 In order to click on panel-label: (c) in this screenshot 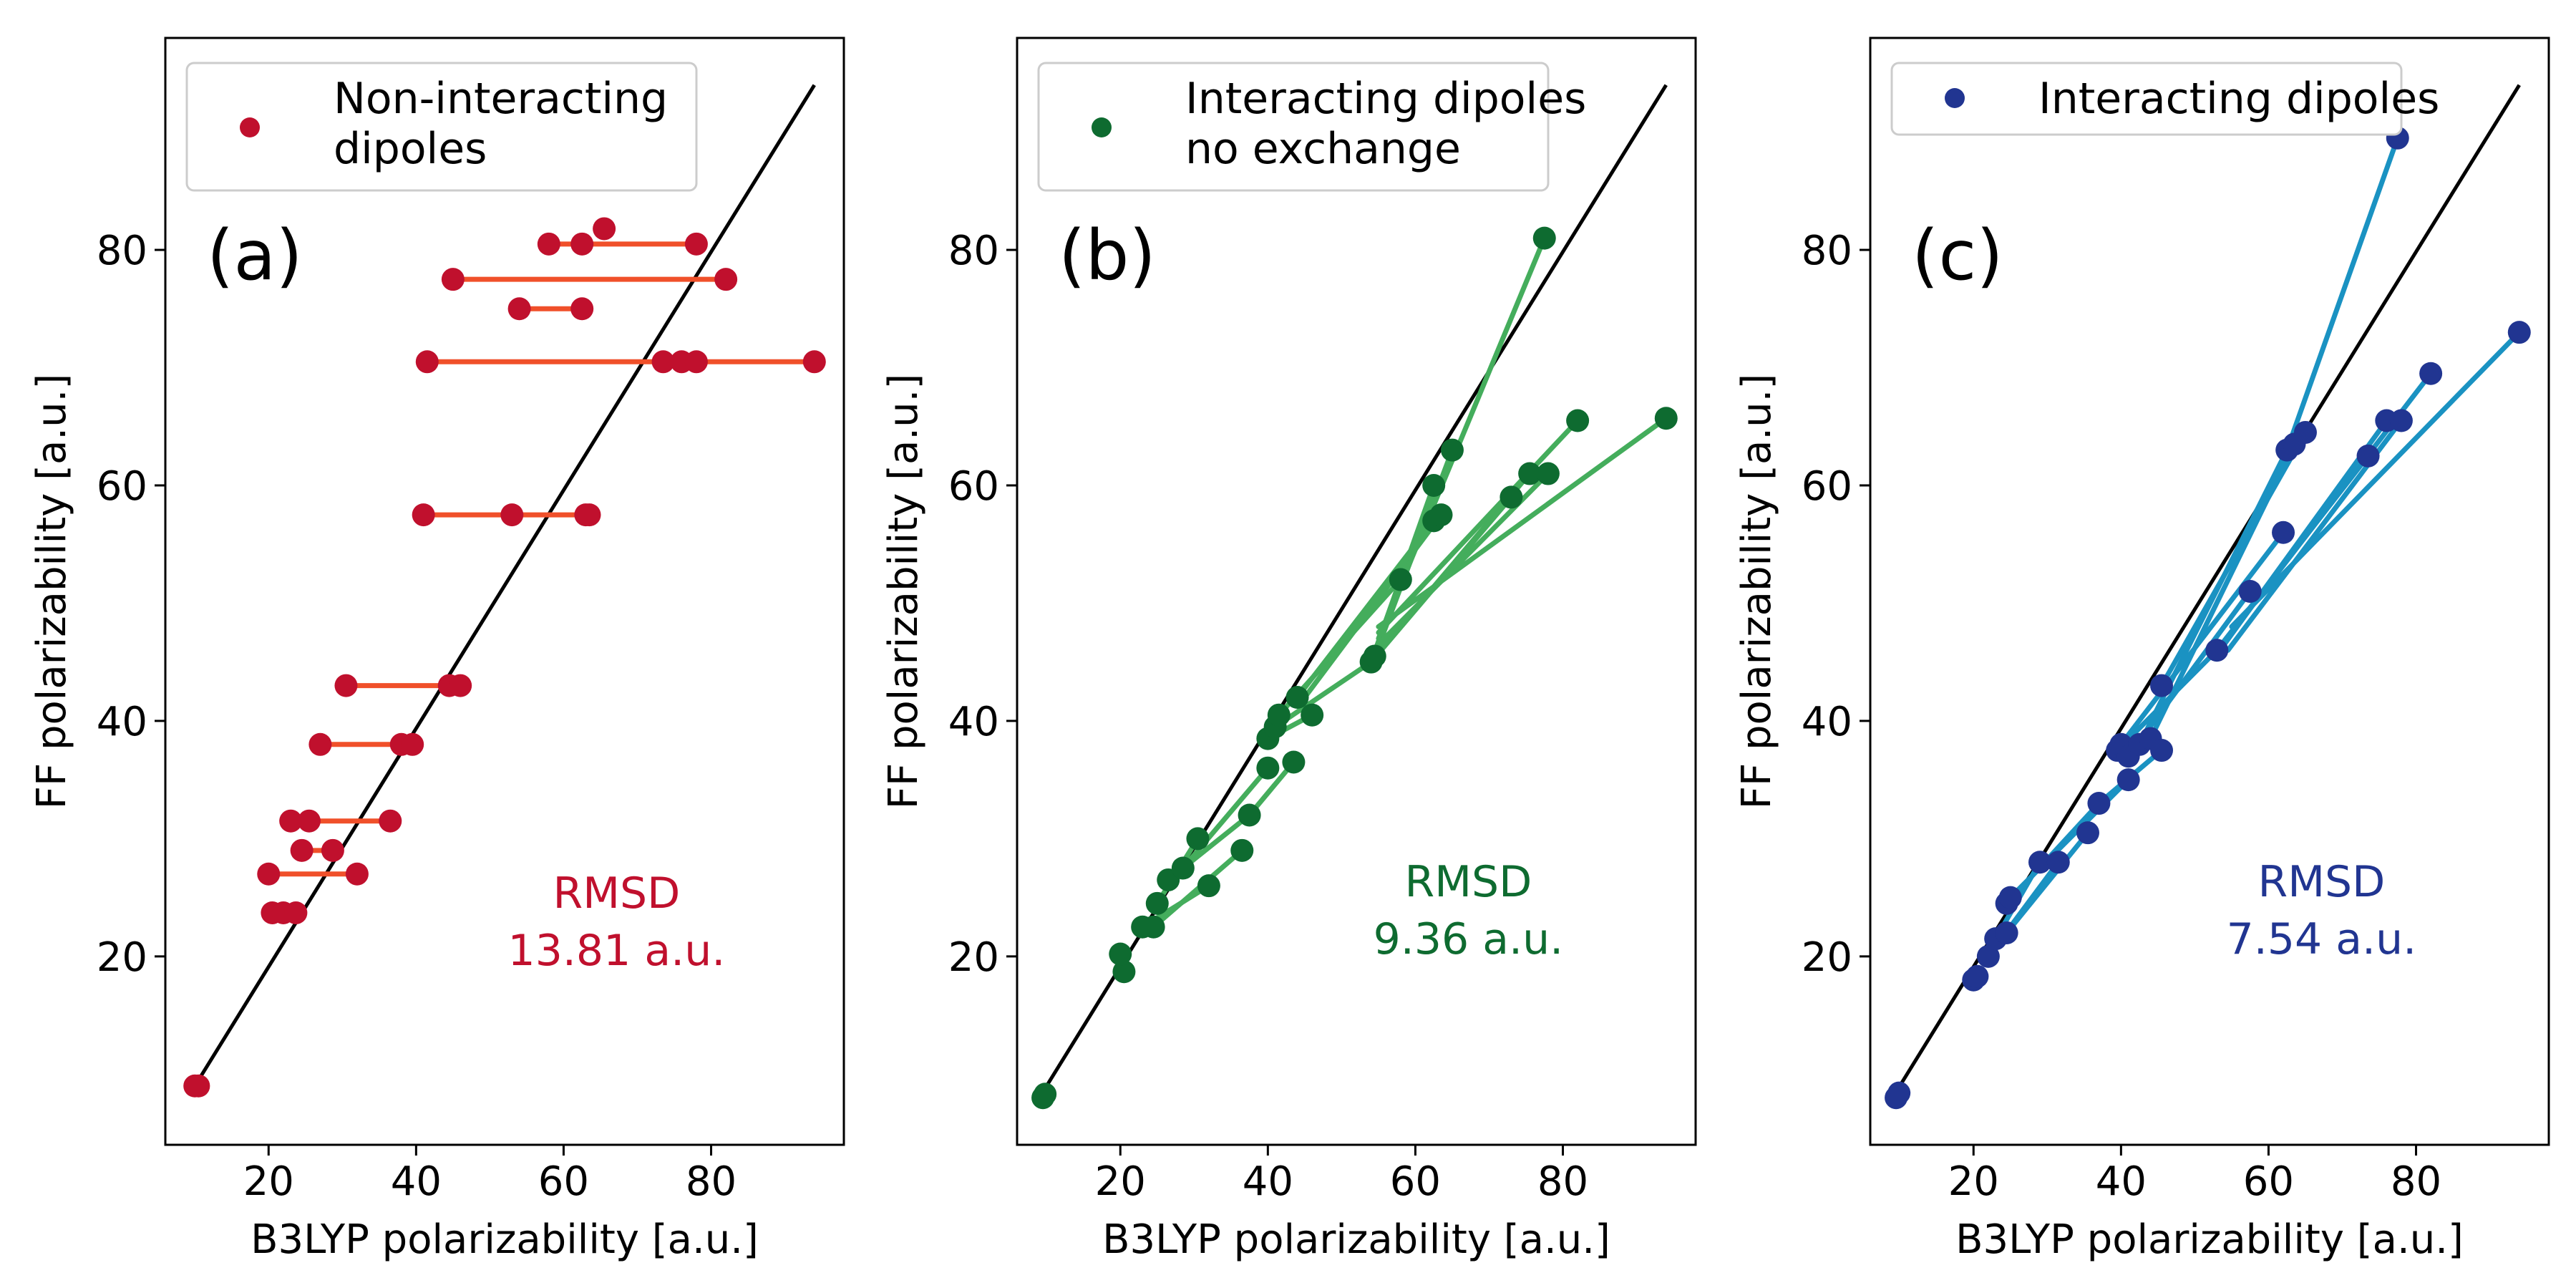, I will do `click(1957, 256)`.